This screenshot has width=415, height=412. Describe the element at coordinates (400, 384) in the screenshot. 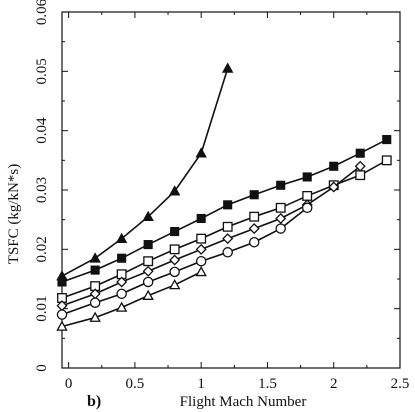

I see `x-tick-label: 2.5` at that location.